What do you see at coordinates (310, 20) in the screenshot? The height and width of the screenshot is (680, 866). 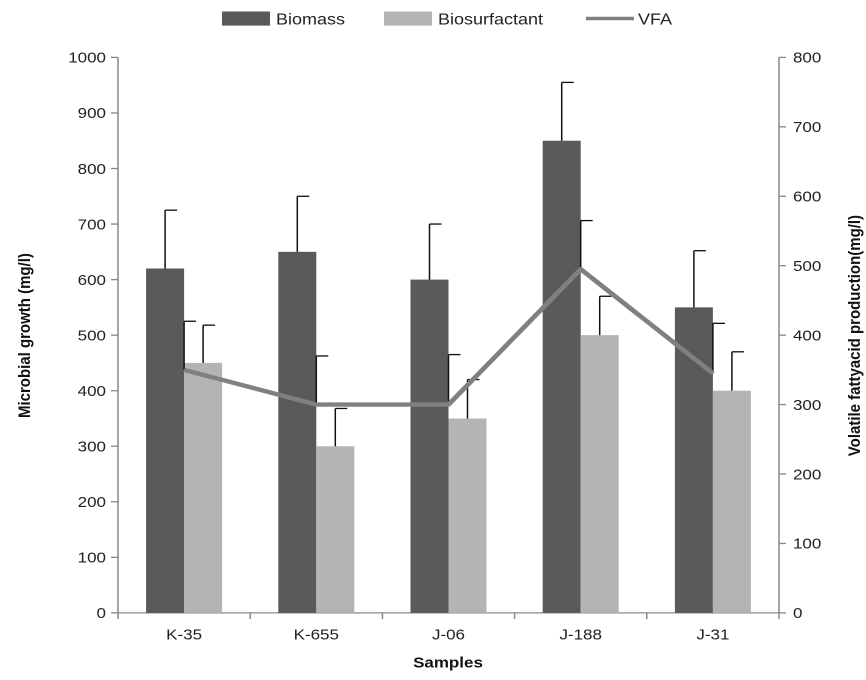 I see `legend-label-biomass: Biomass` at bounding box center [310, 20].